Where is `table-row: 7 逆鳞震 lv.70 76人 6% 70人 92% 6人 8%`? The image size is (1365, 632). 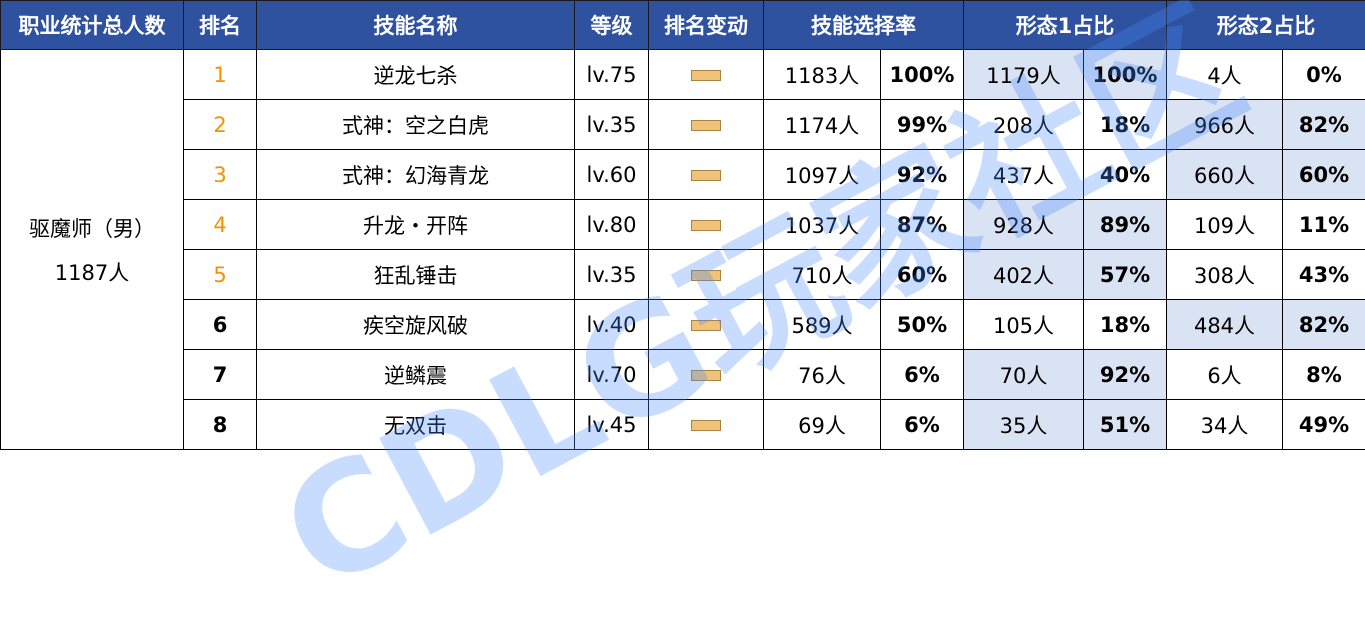
table-row: 7 逆鳞震 lv.70 76人 6% 70人 92% 6人 8% is located at coordinates (683, 375).